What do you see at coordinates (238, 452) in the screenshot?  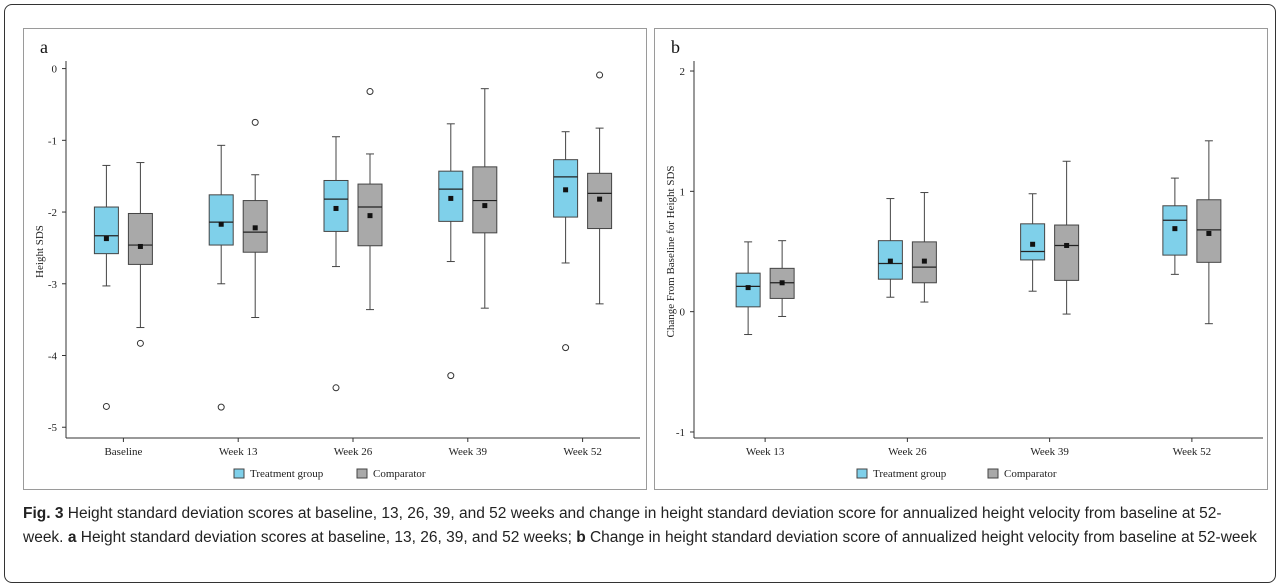 I see `x-tick-label-a: Week 13` at bounding box center [238, 452].